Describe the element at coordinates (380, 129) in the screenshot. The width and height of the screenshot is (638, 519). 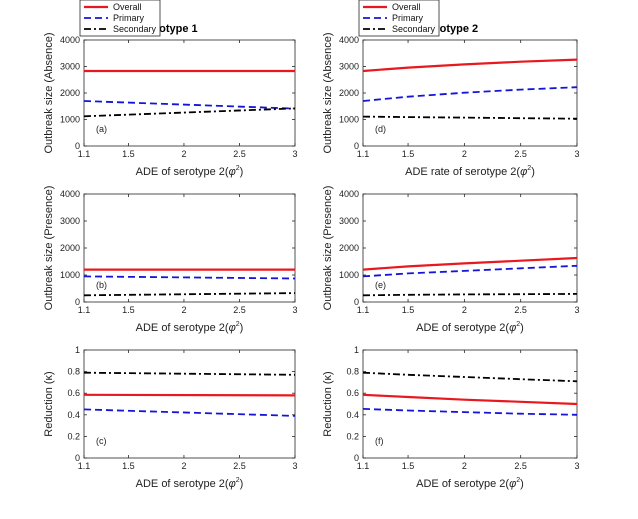
I see `panel-label: (d)` at that location.